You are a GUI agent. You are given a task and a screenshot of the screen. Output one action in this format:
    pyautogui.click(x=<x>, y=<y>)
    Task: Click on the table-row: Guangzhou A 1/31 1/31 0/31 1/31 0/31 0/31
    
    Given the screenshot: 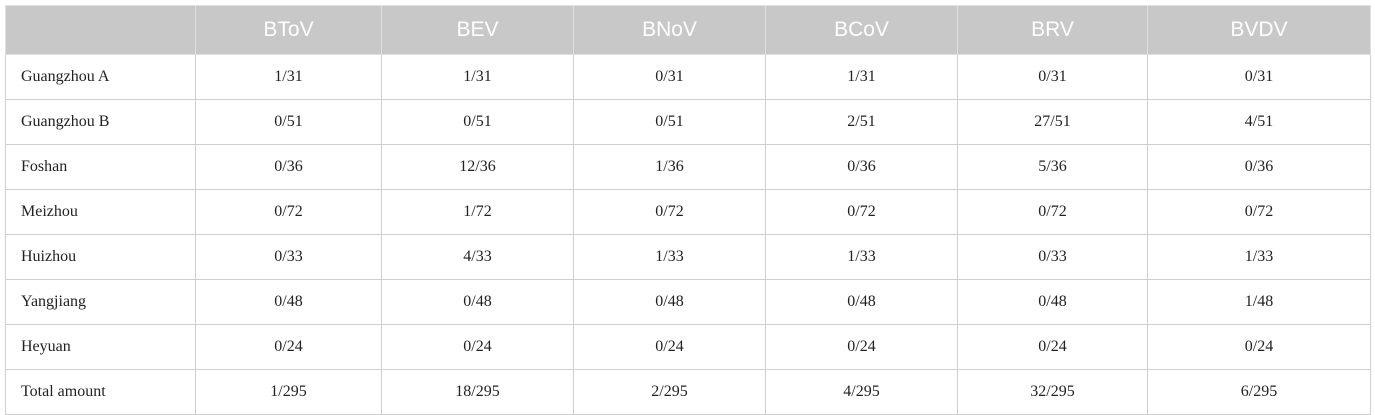 What is the action you would take?
    pyautogui.click(x=688, y=77)
    